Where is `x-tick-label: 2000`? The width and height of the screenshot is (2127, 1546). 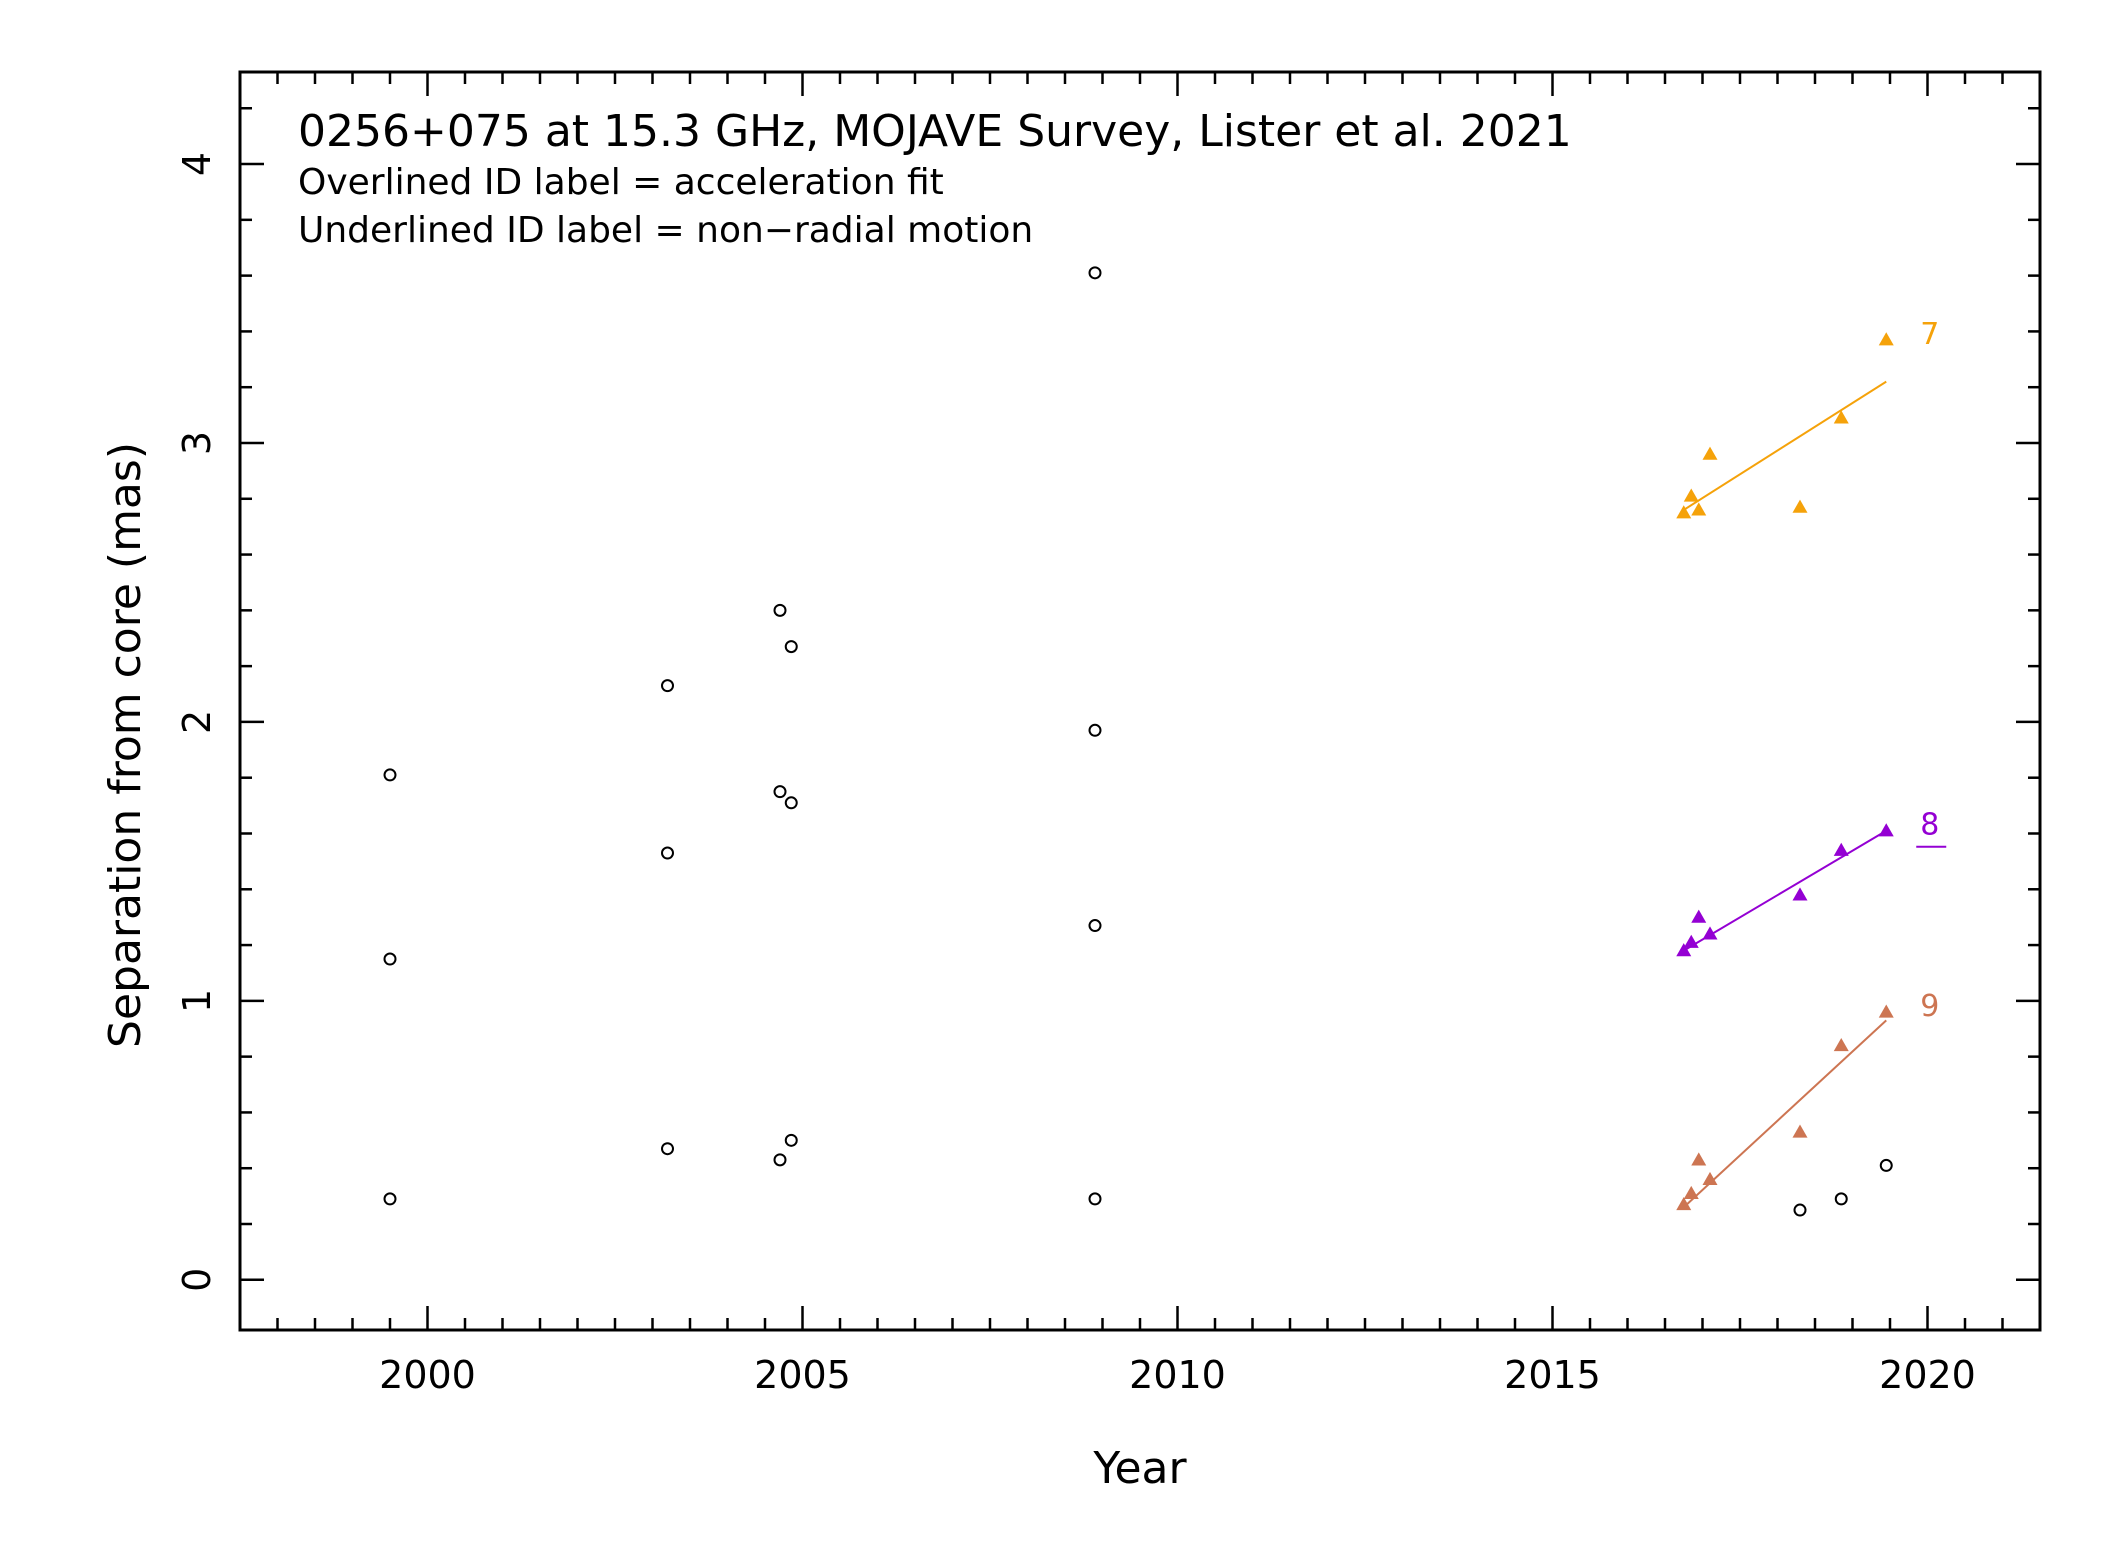
x-tick-label: 2000 is located at coordinates (427, 1375).